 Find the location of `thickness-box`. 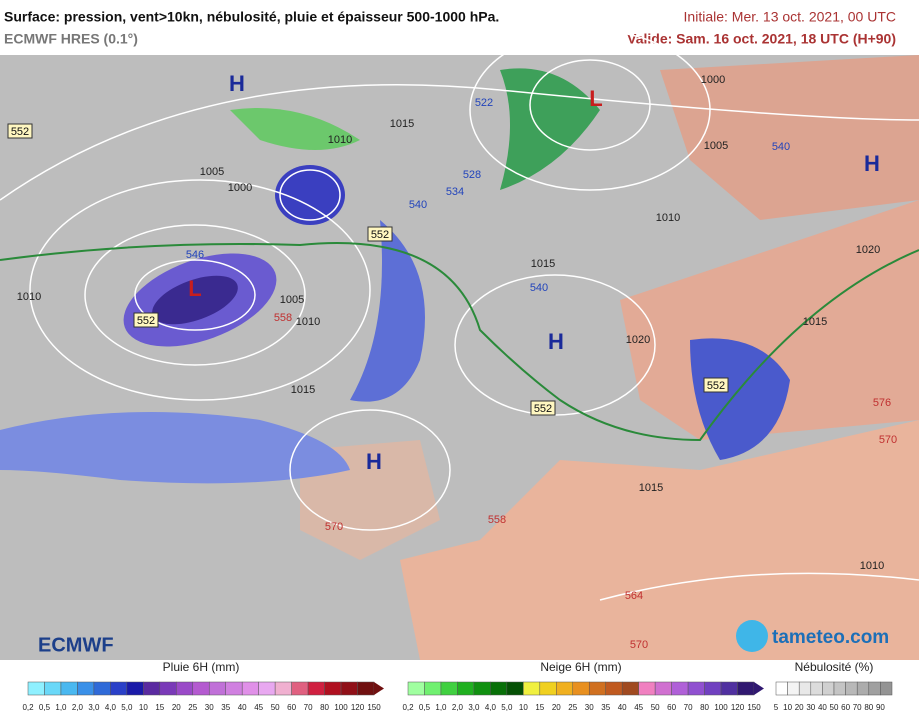

thickness-box is located at coordinates (716, 385).